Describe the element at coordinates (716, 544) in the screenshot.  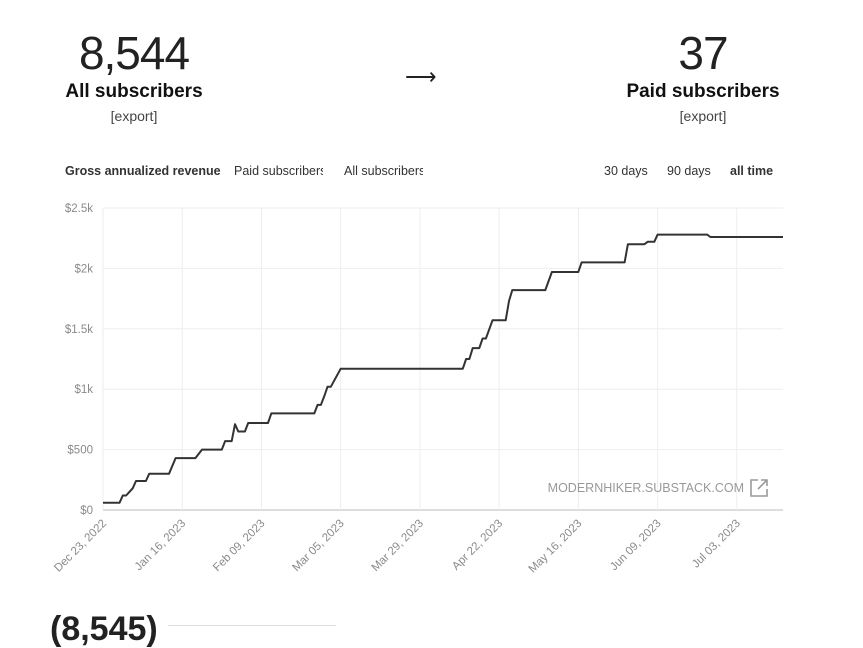
I see `x-tick-label: Jul 03, 2023` at that location.